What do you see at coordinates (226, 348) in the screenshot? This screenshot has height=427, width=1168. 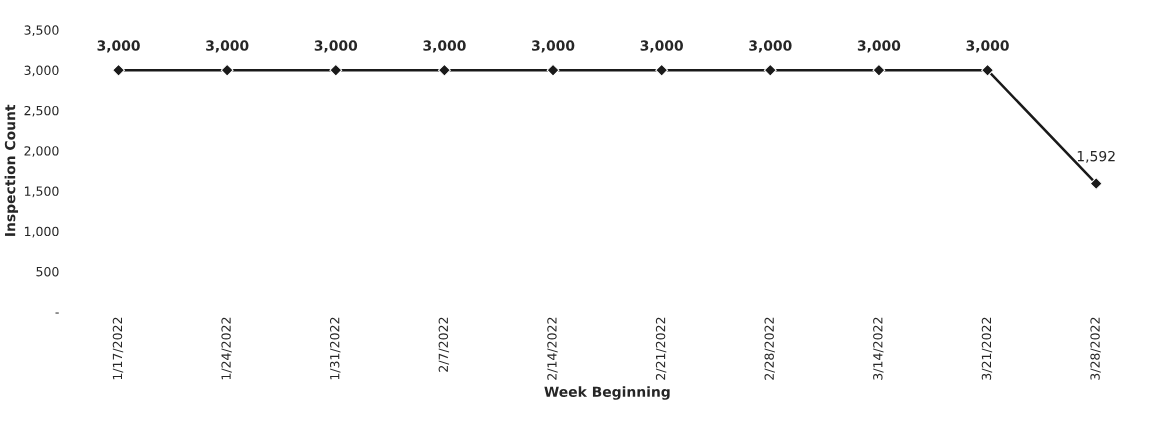 I see `x-tick-label: 1/24/2022` at bounding box center [226, 348].